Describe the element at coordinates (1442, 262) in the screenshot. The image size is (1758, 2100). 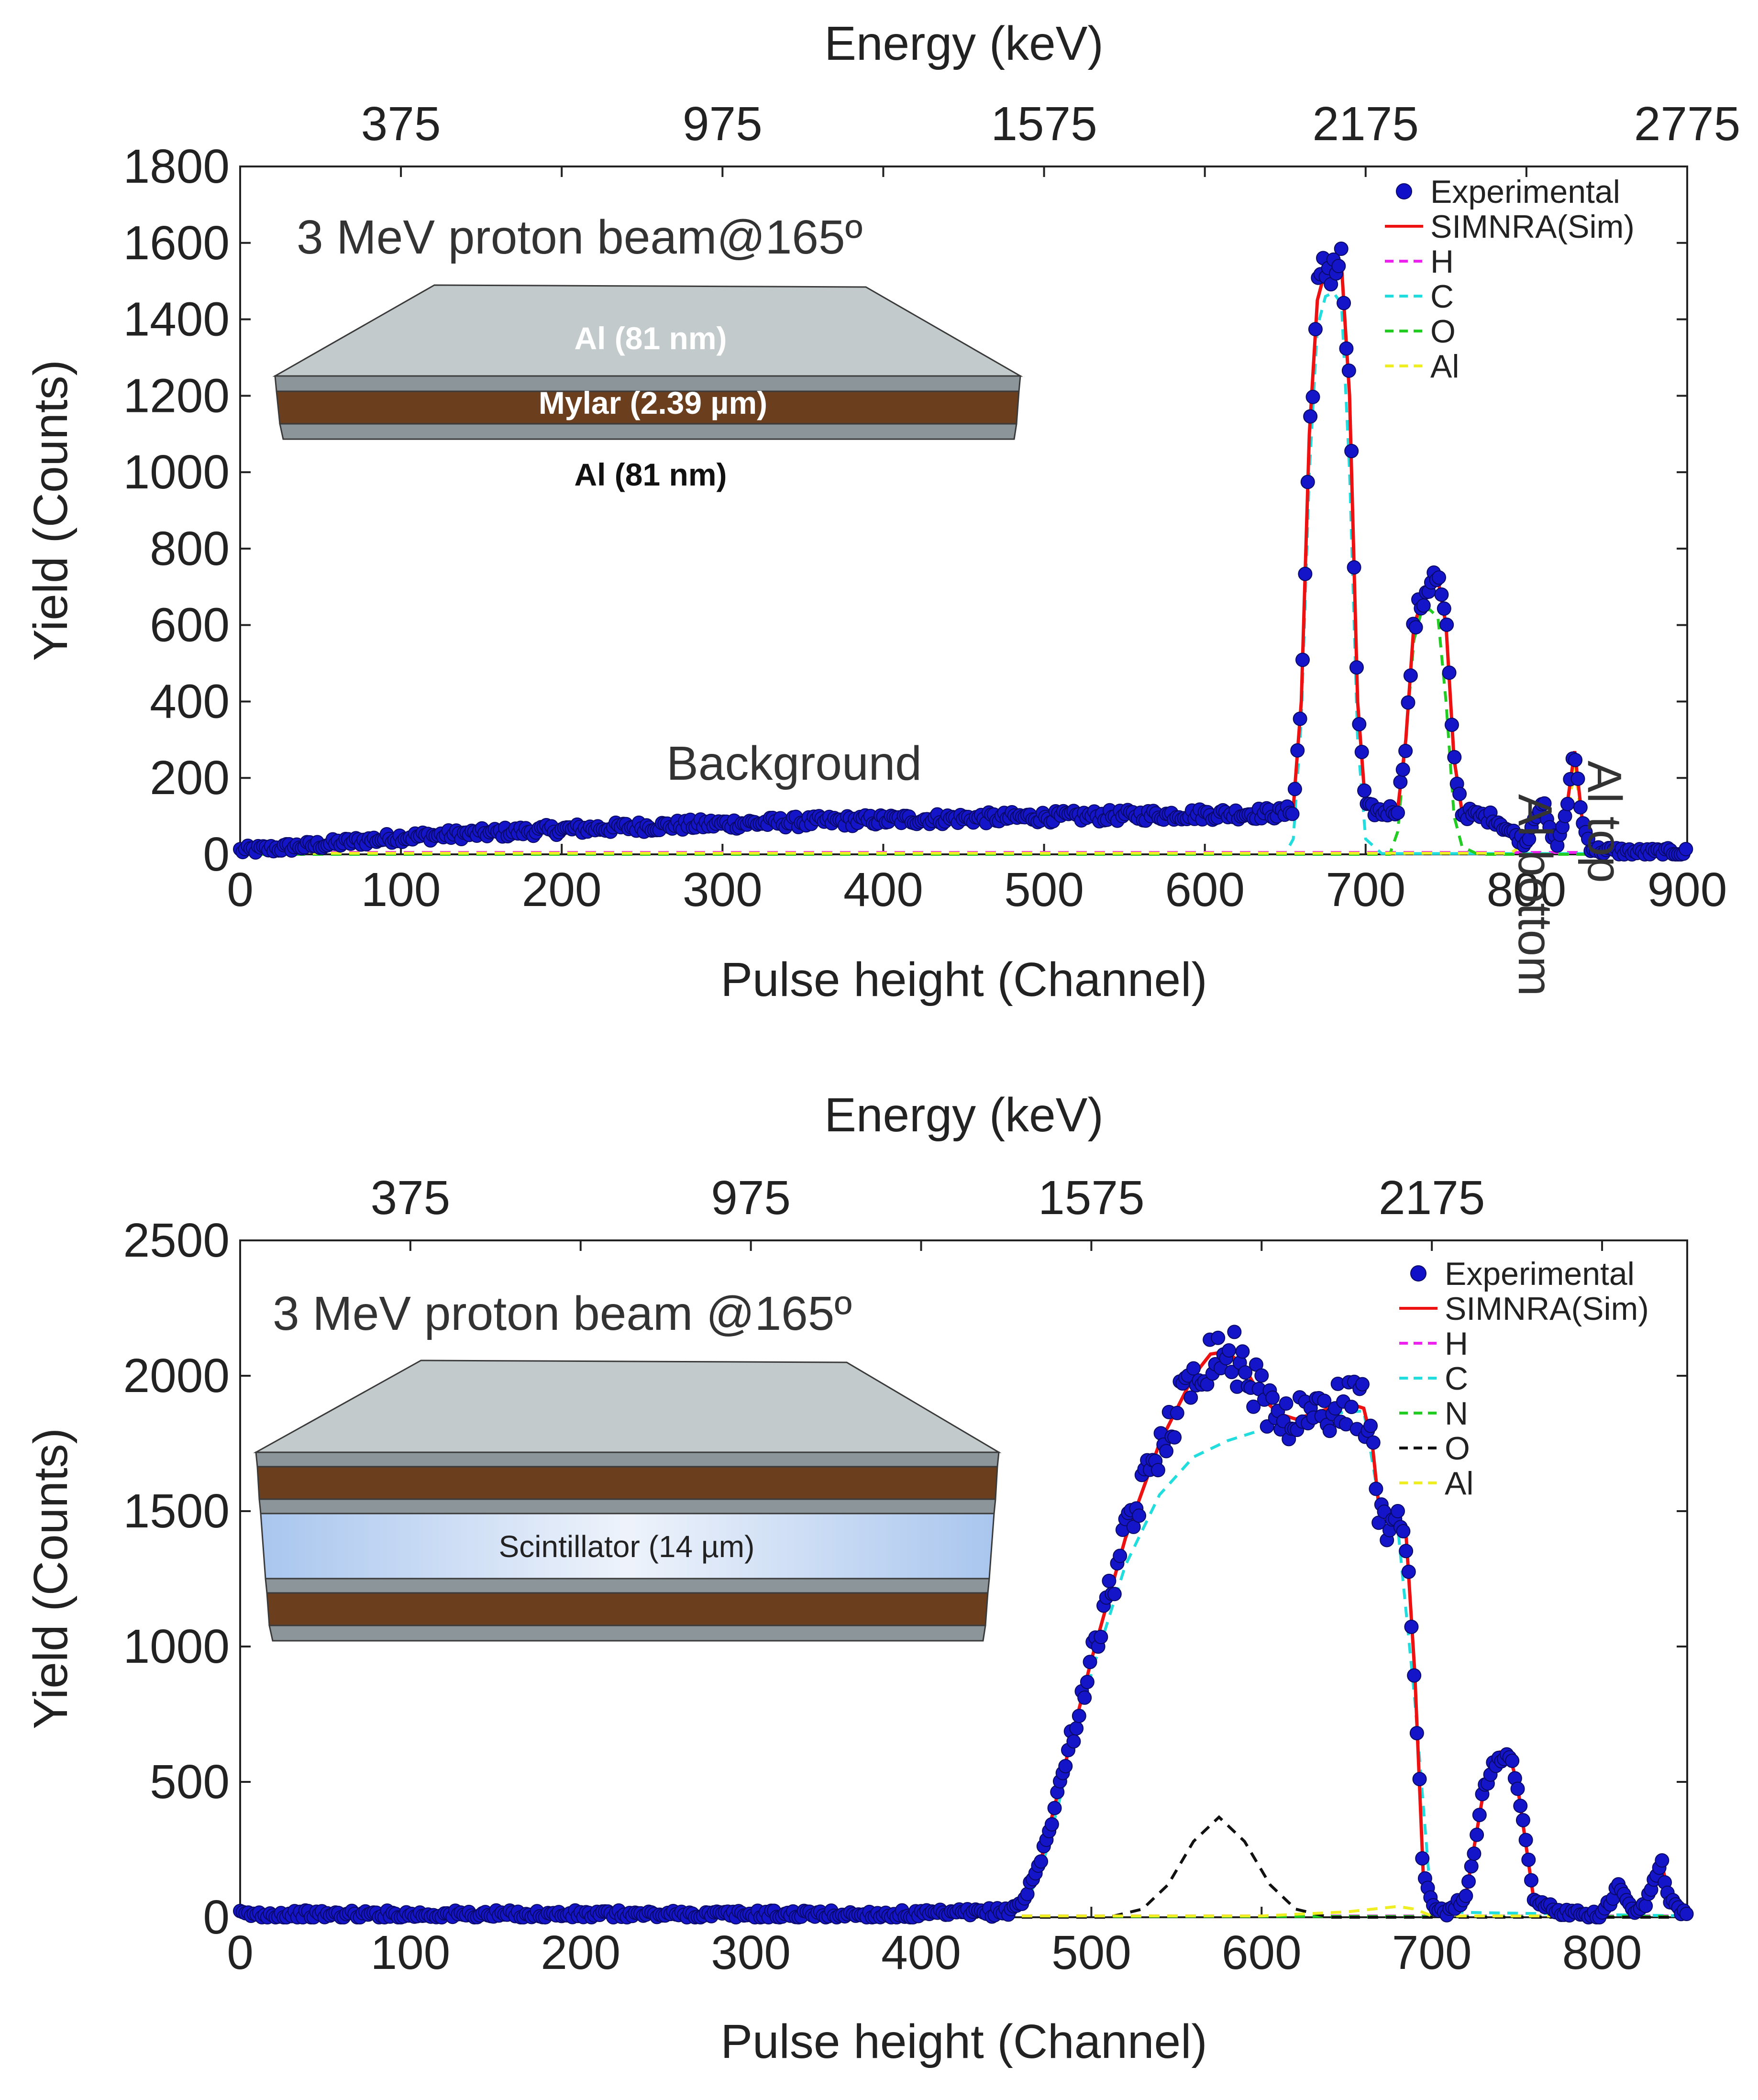
I see `legend-entry: H` at that location.